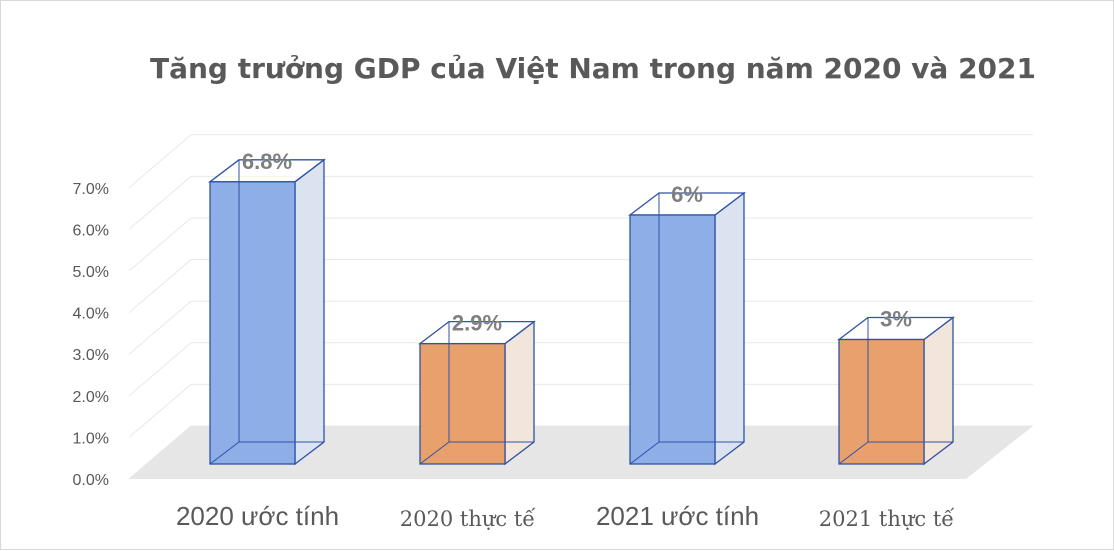 This screenshot has width=1114, height=551. What do you see at coordinates (581, 452) in the screenshot?
I see `chart-floor` at bounding box center [581, 452].